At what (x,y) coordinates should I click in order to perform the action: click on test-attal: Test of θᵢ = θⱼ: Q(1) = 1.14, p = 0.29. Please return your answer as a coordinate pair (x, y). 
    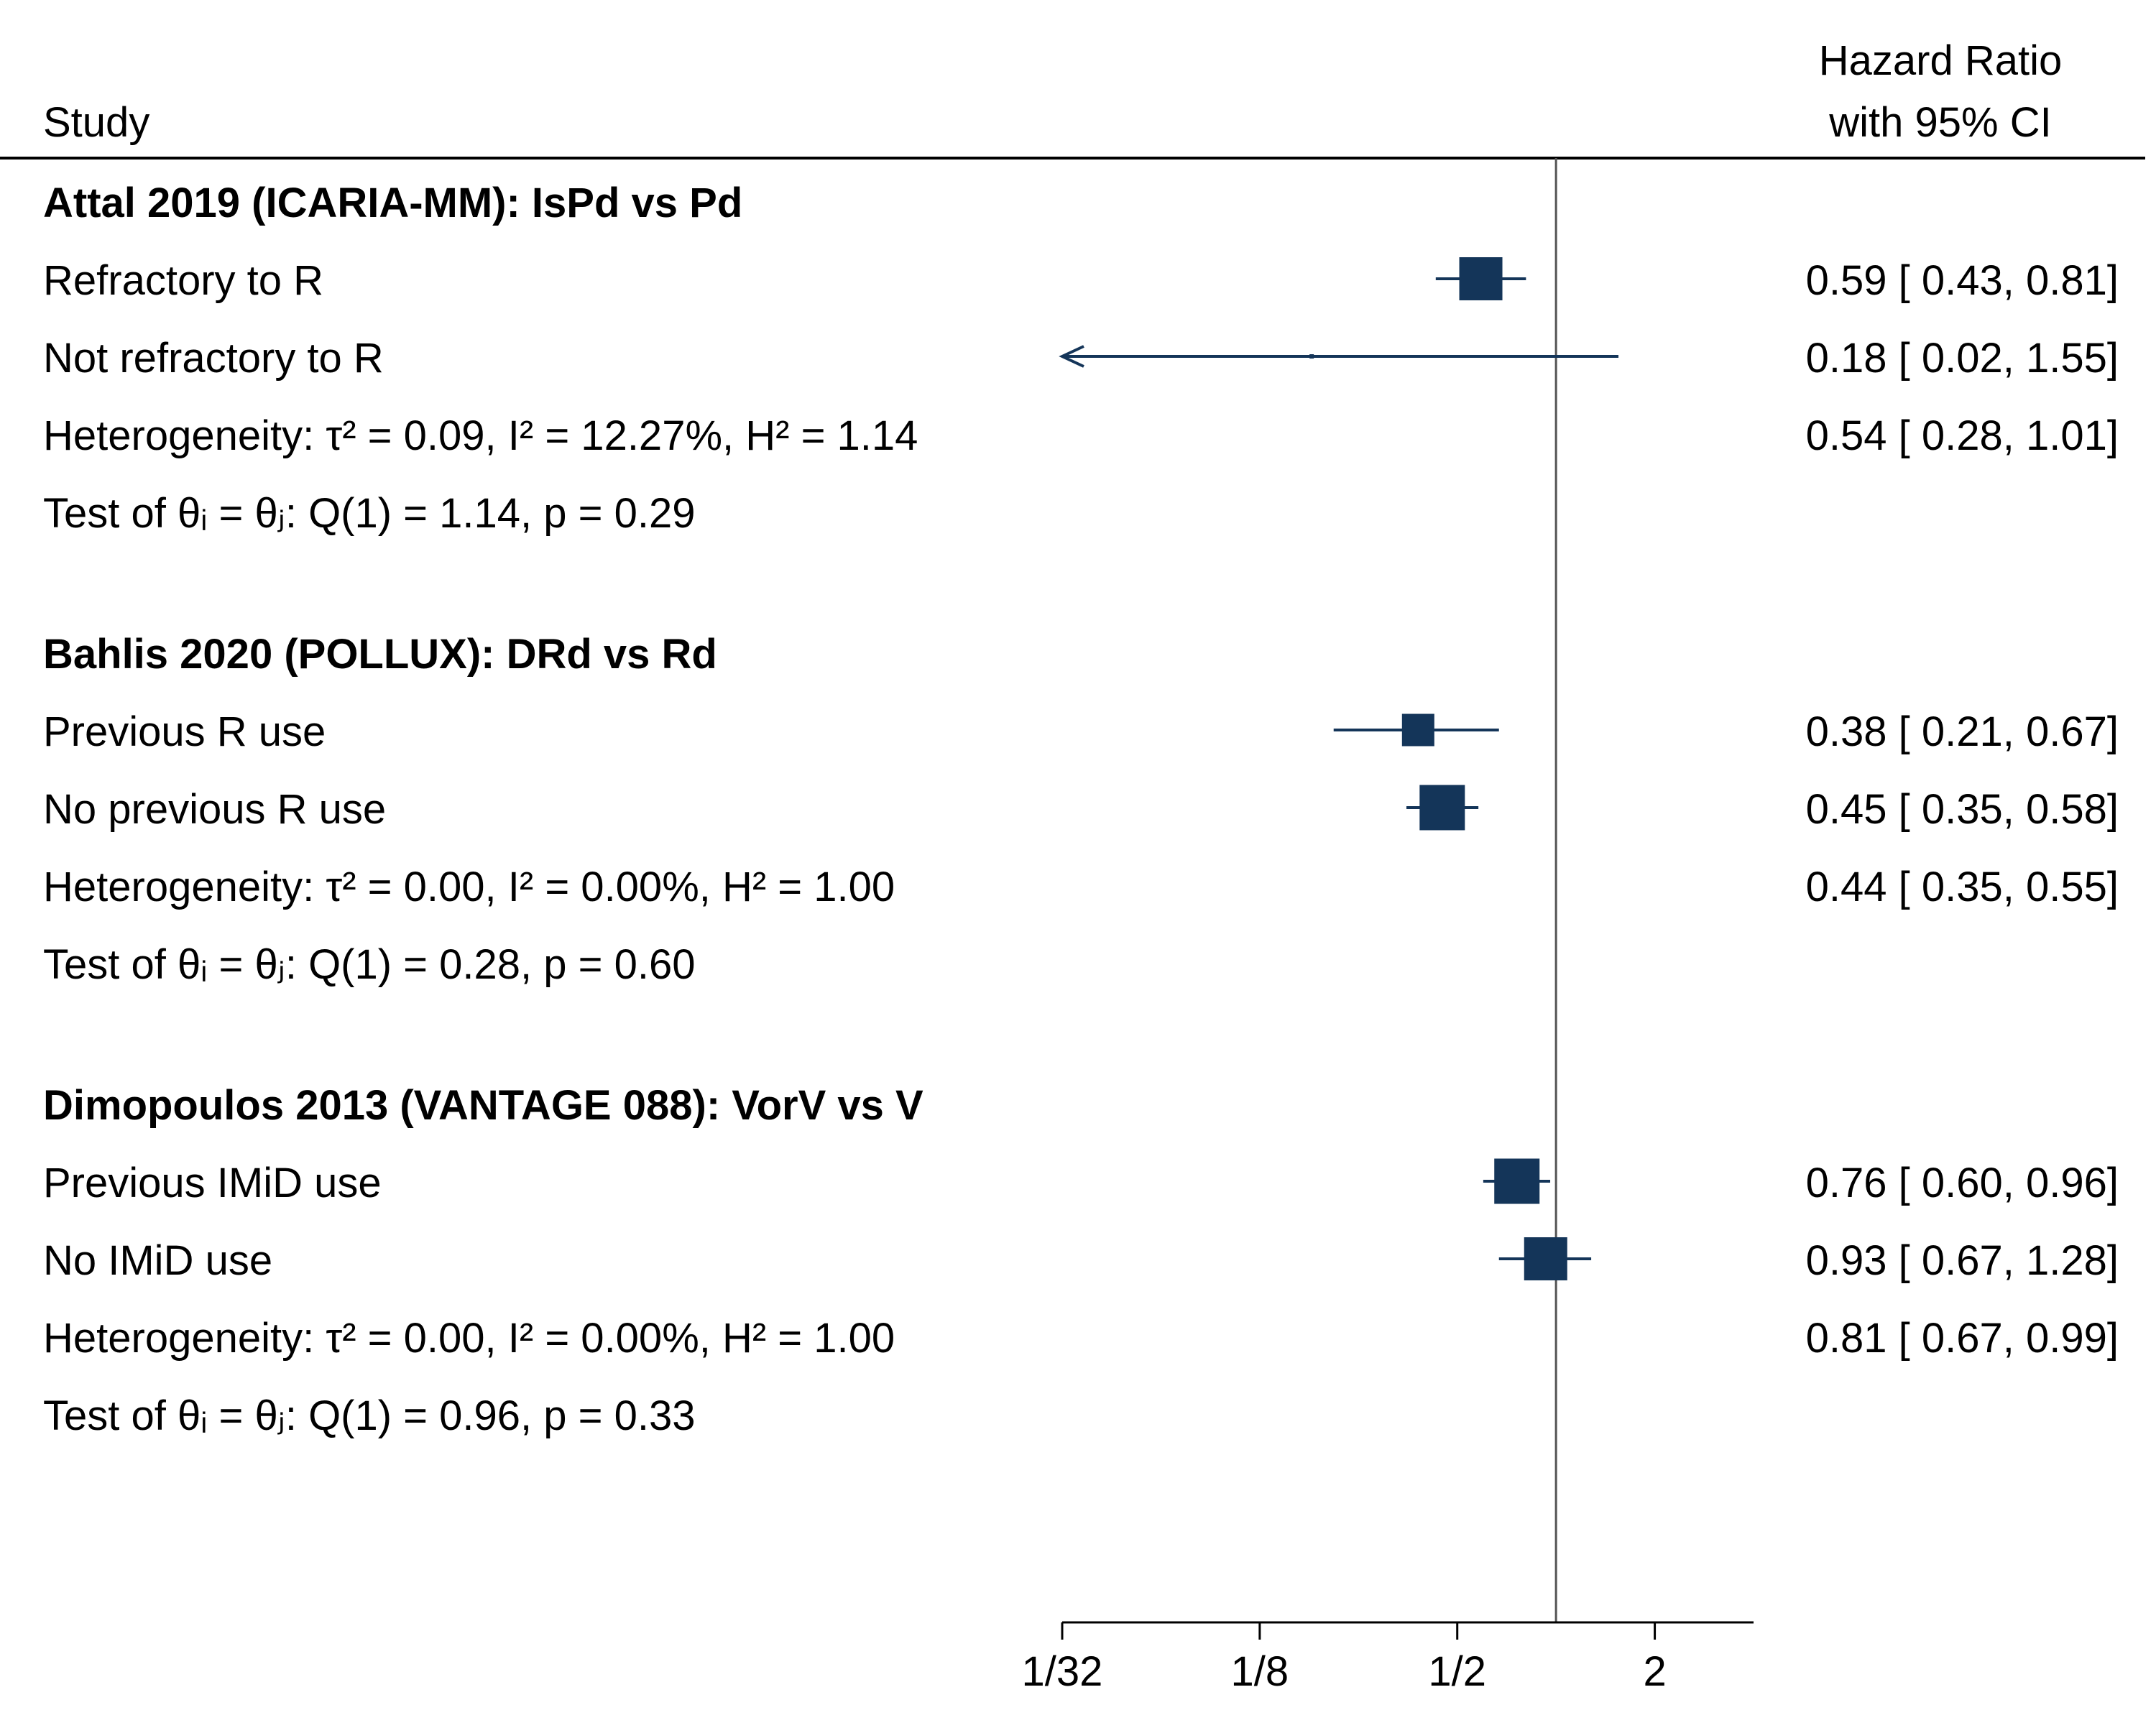
    Looking at the image, I should click on (369, 513).